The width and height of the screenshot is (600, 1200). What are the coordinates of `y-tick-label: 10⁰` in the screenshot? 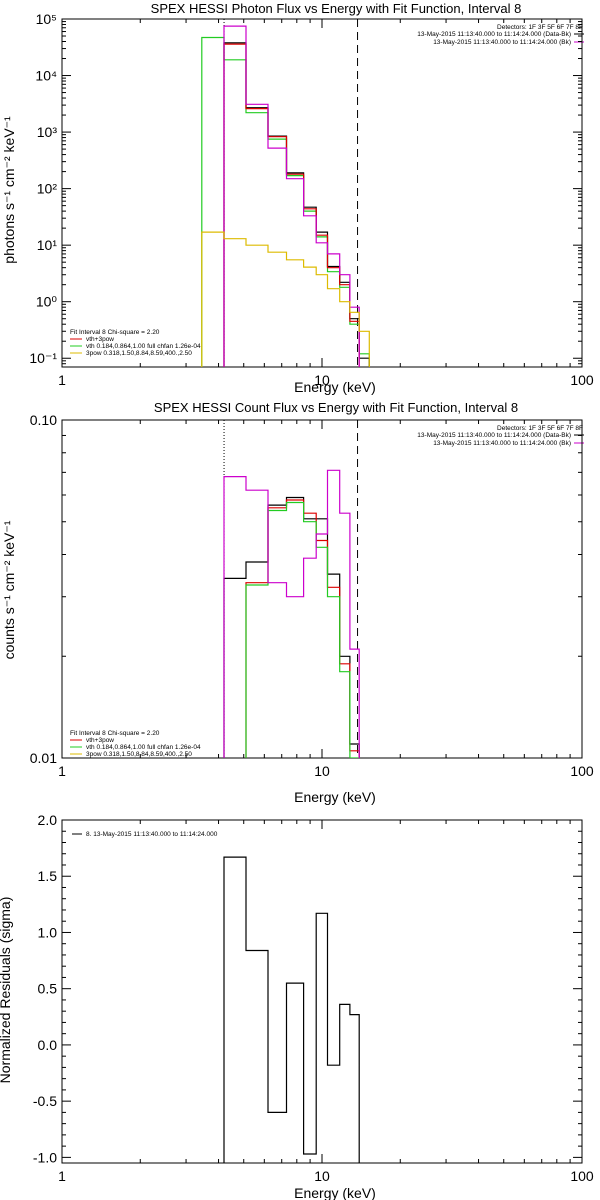 It's located at (47, 302).